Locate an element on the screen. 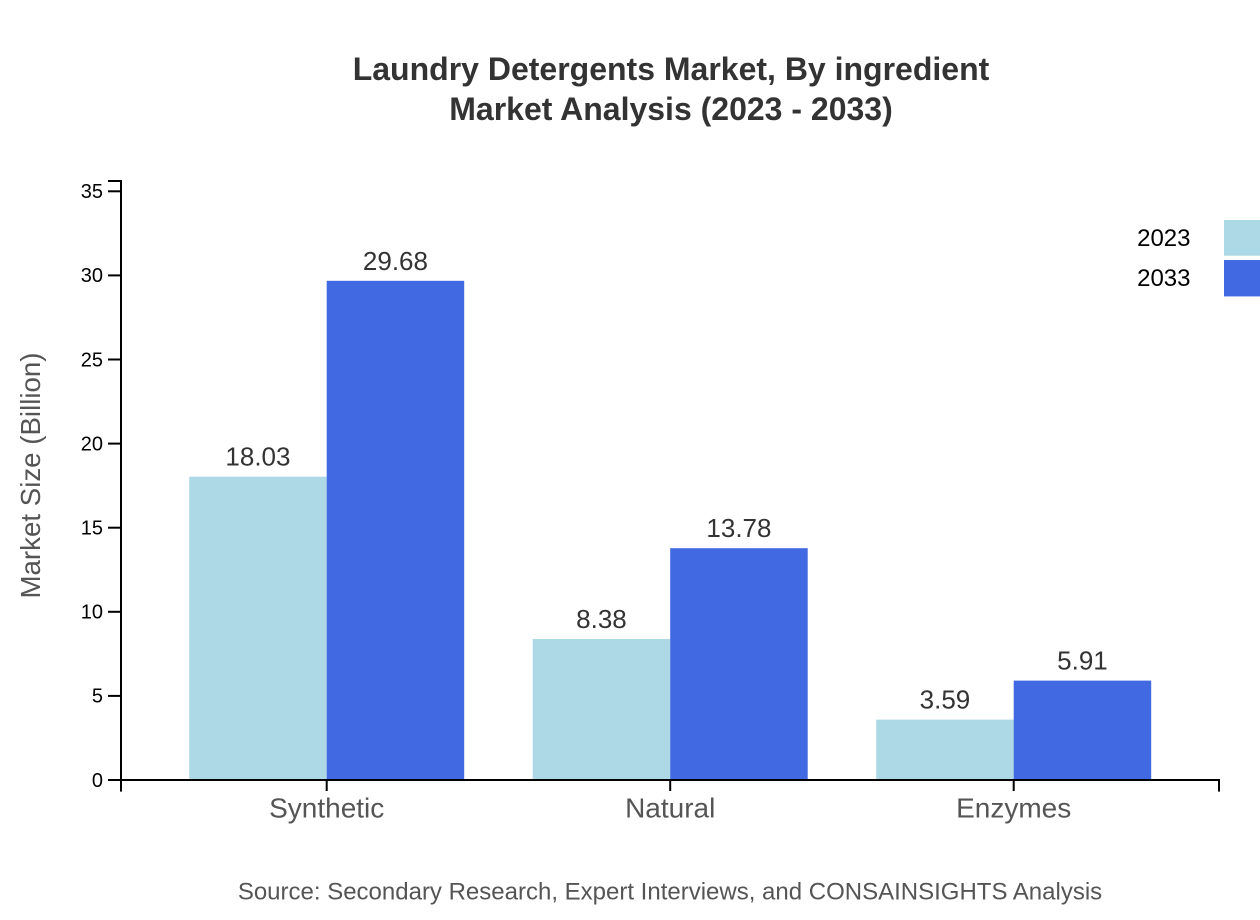  svg-text: 35 is located at coordinates (92, 192).